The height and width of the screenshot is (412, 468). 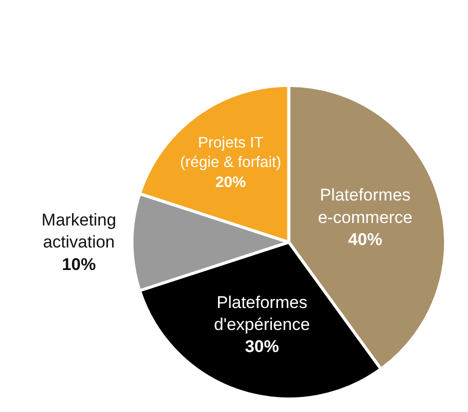 I want to click on data-label: 30%, so click(x=261, y=346).